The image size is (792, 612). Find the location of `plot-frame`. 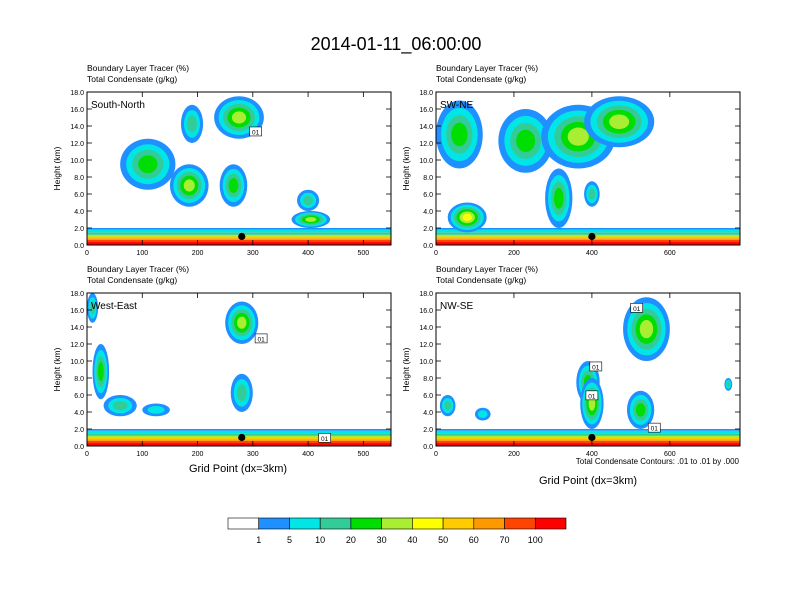

plot-frame is located at coordinates (588, 369).